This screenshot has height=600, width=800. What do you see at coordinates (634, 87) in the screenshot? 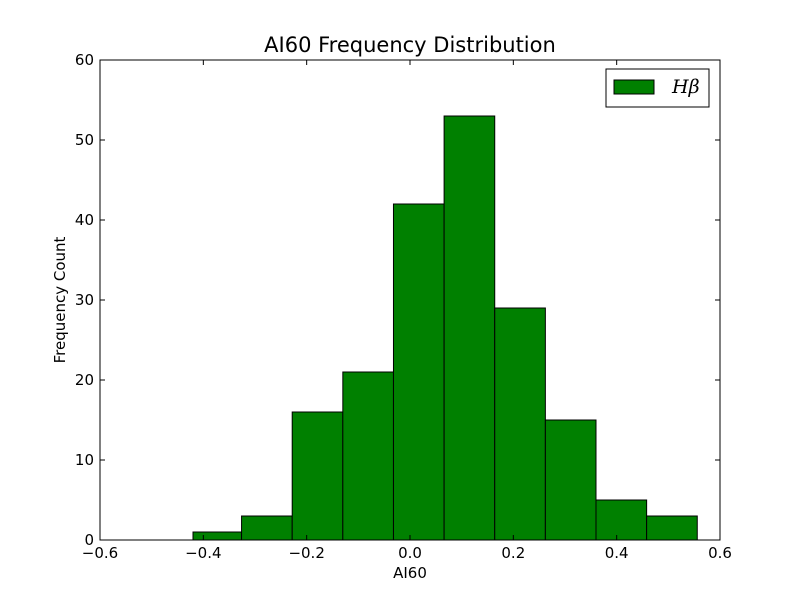
I see `legend-swatch` at bounding box center [634, 87].